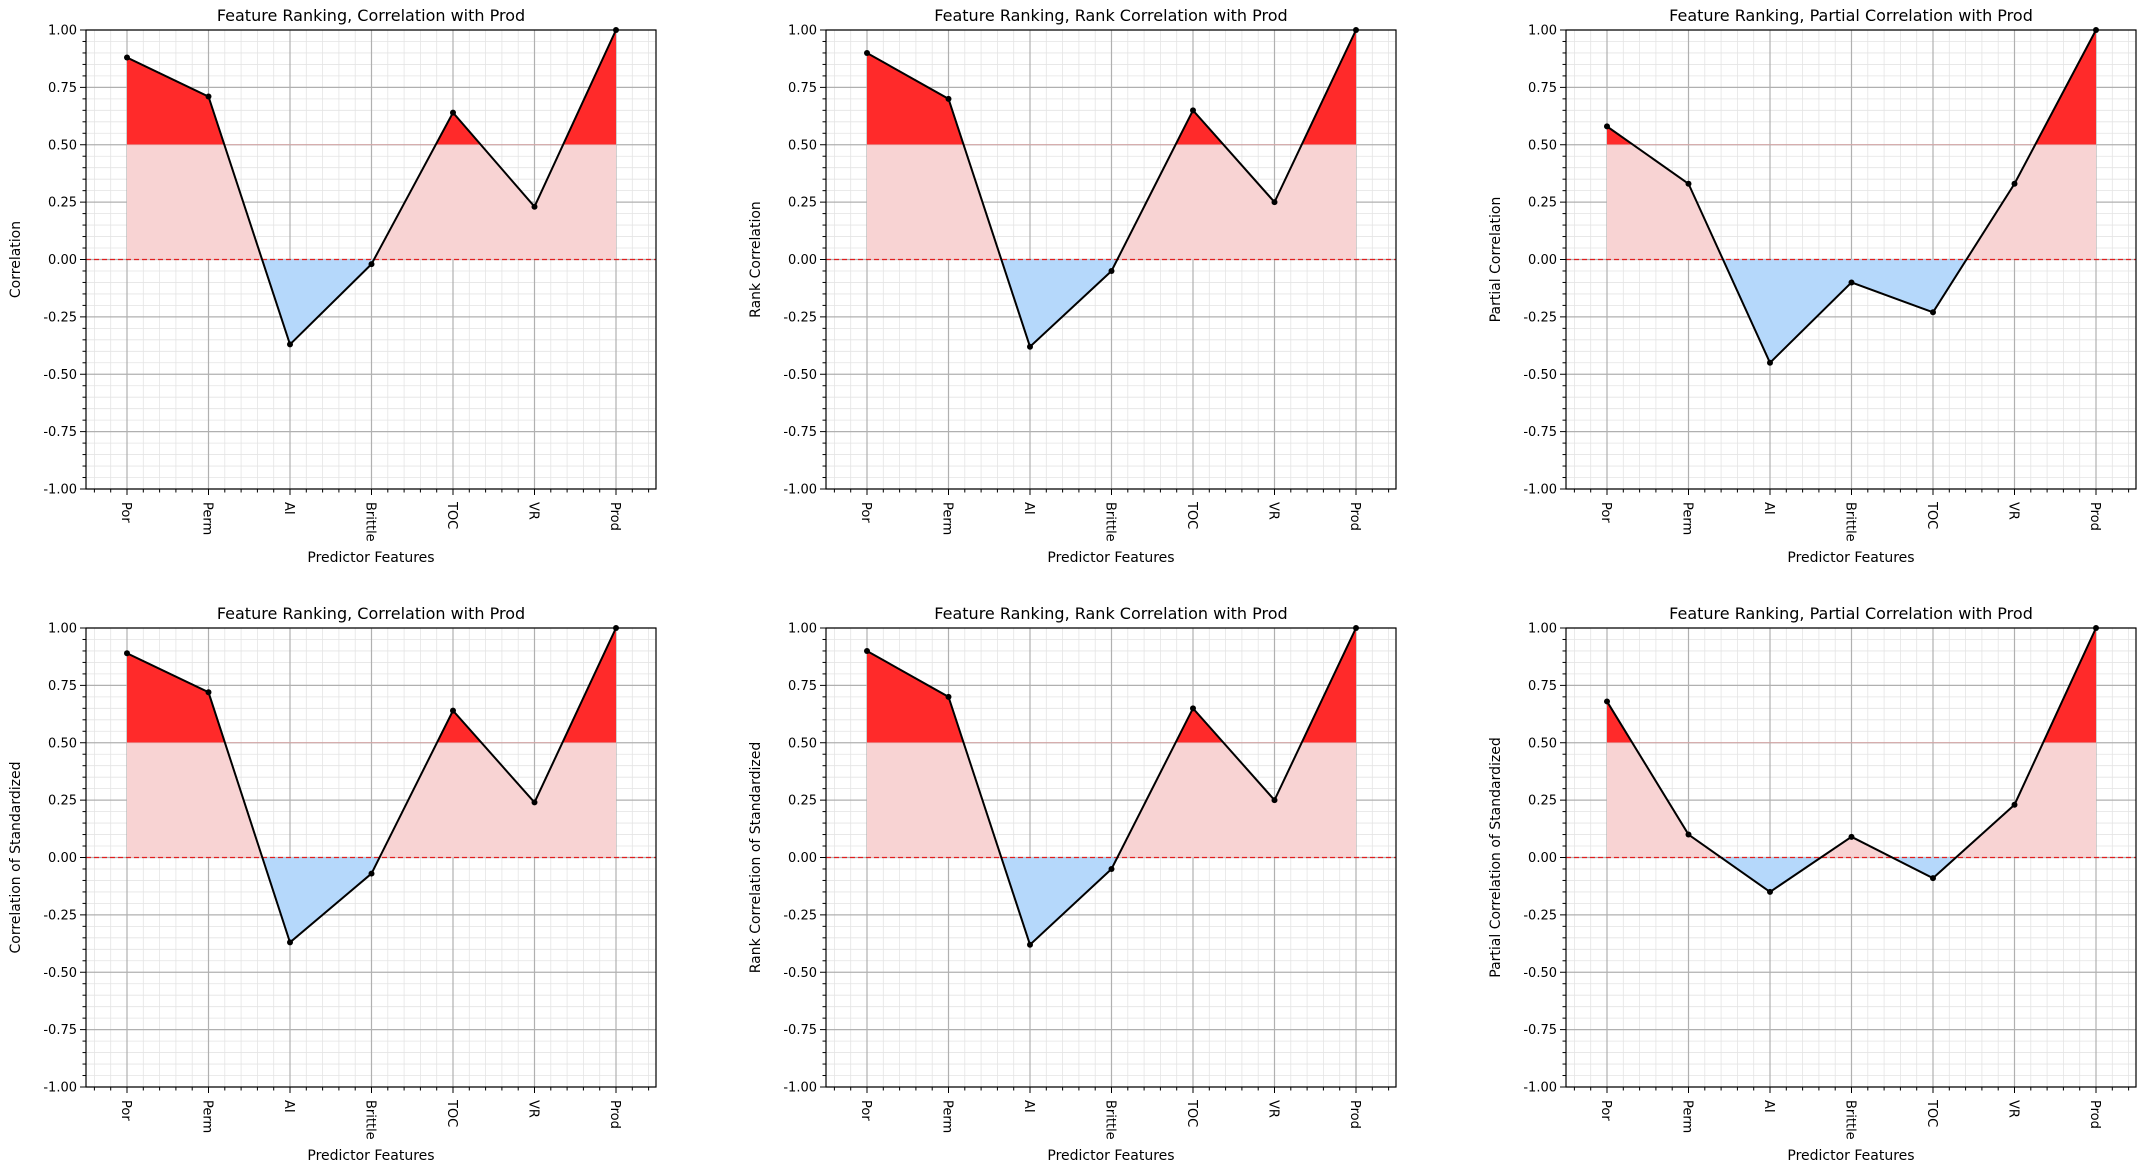 Image resolution: width=2144 pixels, height=1173 pixels. I want to click on y-axis-label: Correlation of Standardized, so click(16, 857).